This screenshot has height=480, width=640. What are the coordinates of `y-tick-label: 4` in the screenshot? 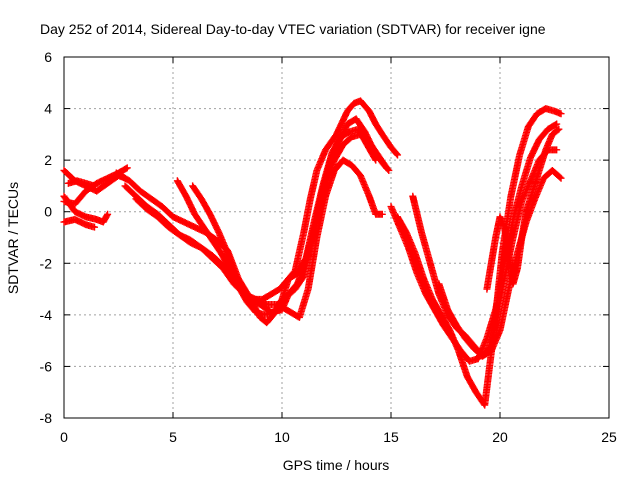 It's located at (48, 109).